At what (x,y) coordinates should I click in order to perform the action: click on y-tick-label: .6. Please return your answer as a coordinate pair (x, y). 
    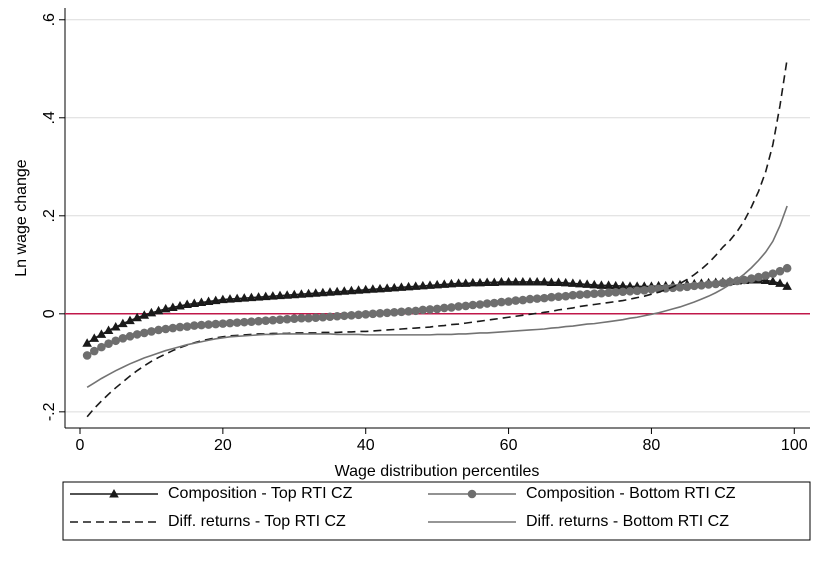
    Looking at the image, I should click on (49, 19).